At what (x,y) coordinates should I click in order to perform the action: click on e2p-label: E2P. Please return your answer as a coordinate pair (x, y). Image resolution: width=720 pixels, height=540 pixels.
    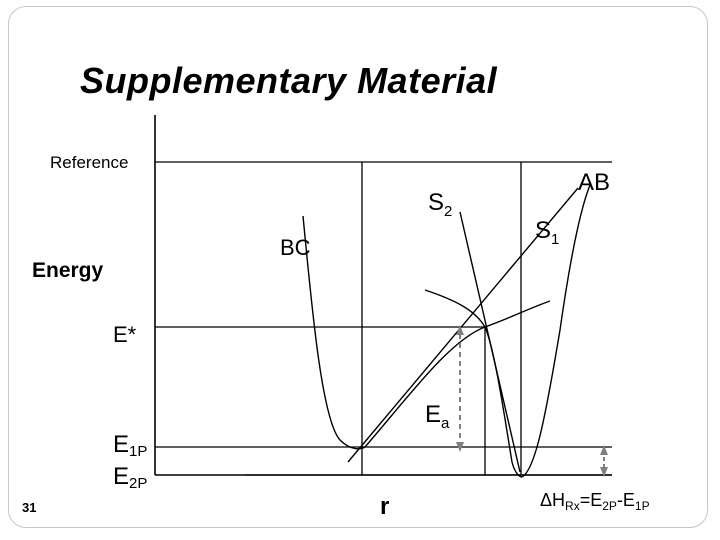
    Looking at the image, I should click on (130, 477).